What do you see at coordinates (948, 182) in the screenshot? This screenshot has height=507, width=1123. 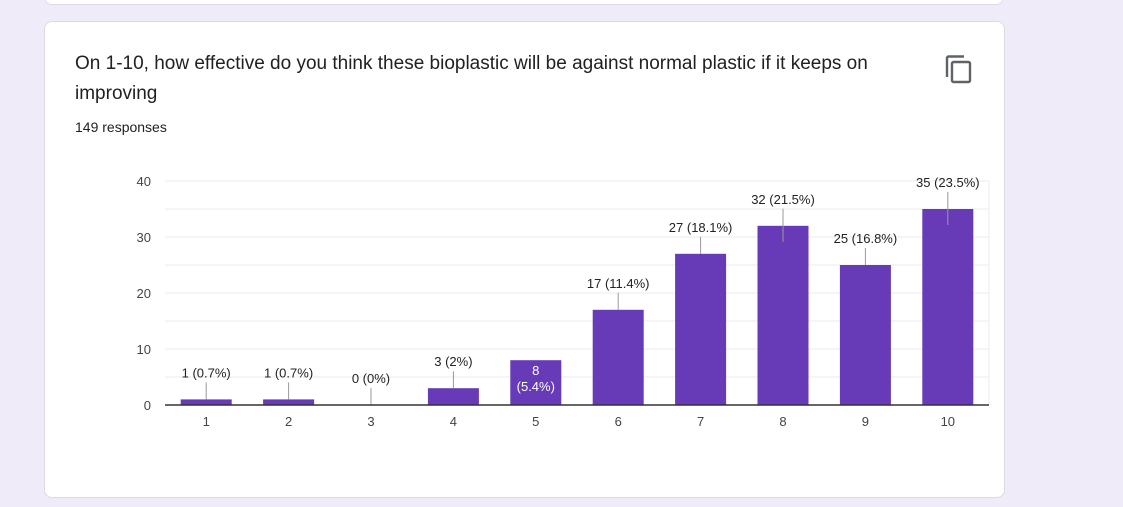 I see `data-label: 35 (23.5%)` at bounding box center [948, 182].